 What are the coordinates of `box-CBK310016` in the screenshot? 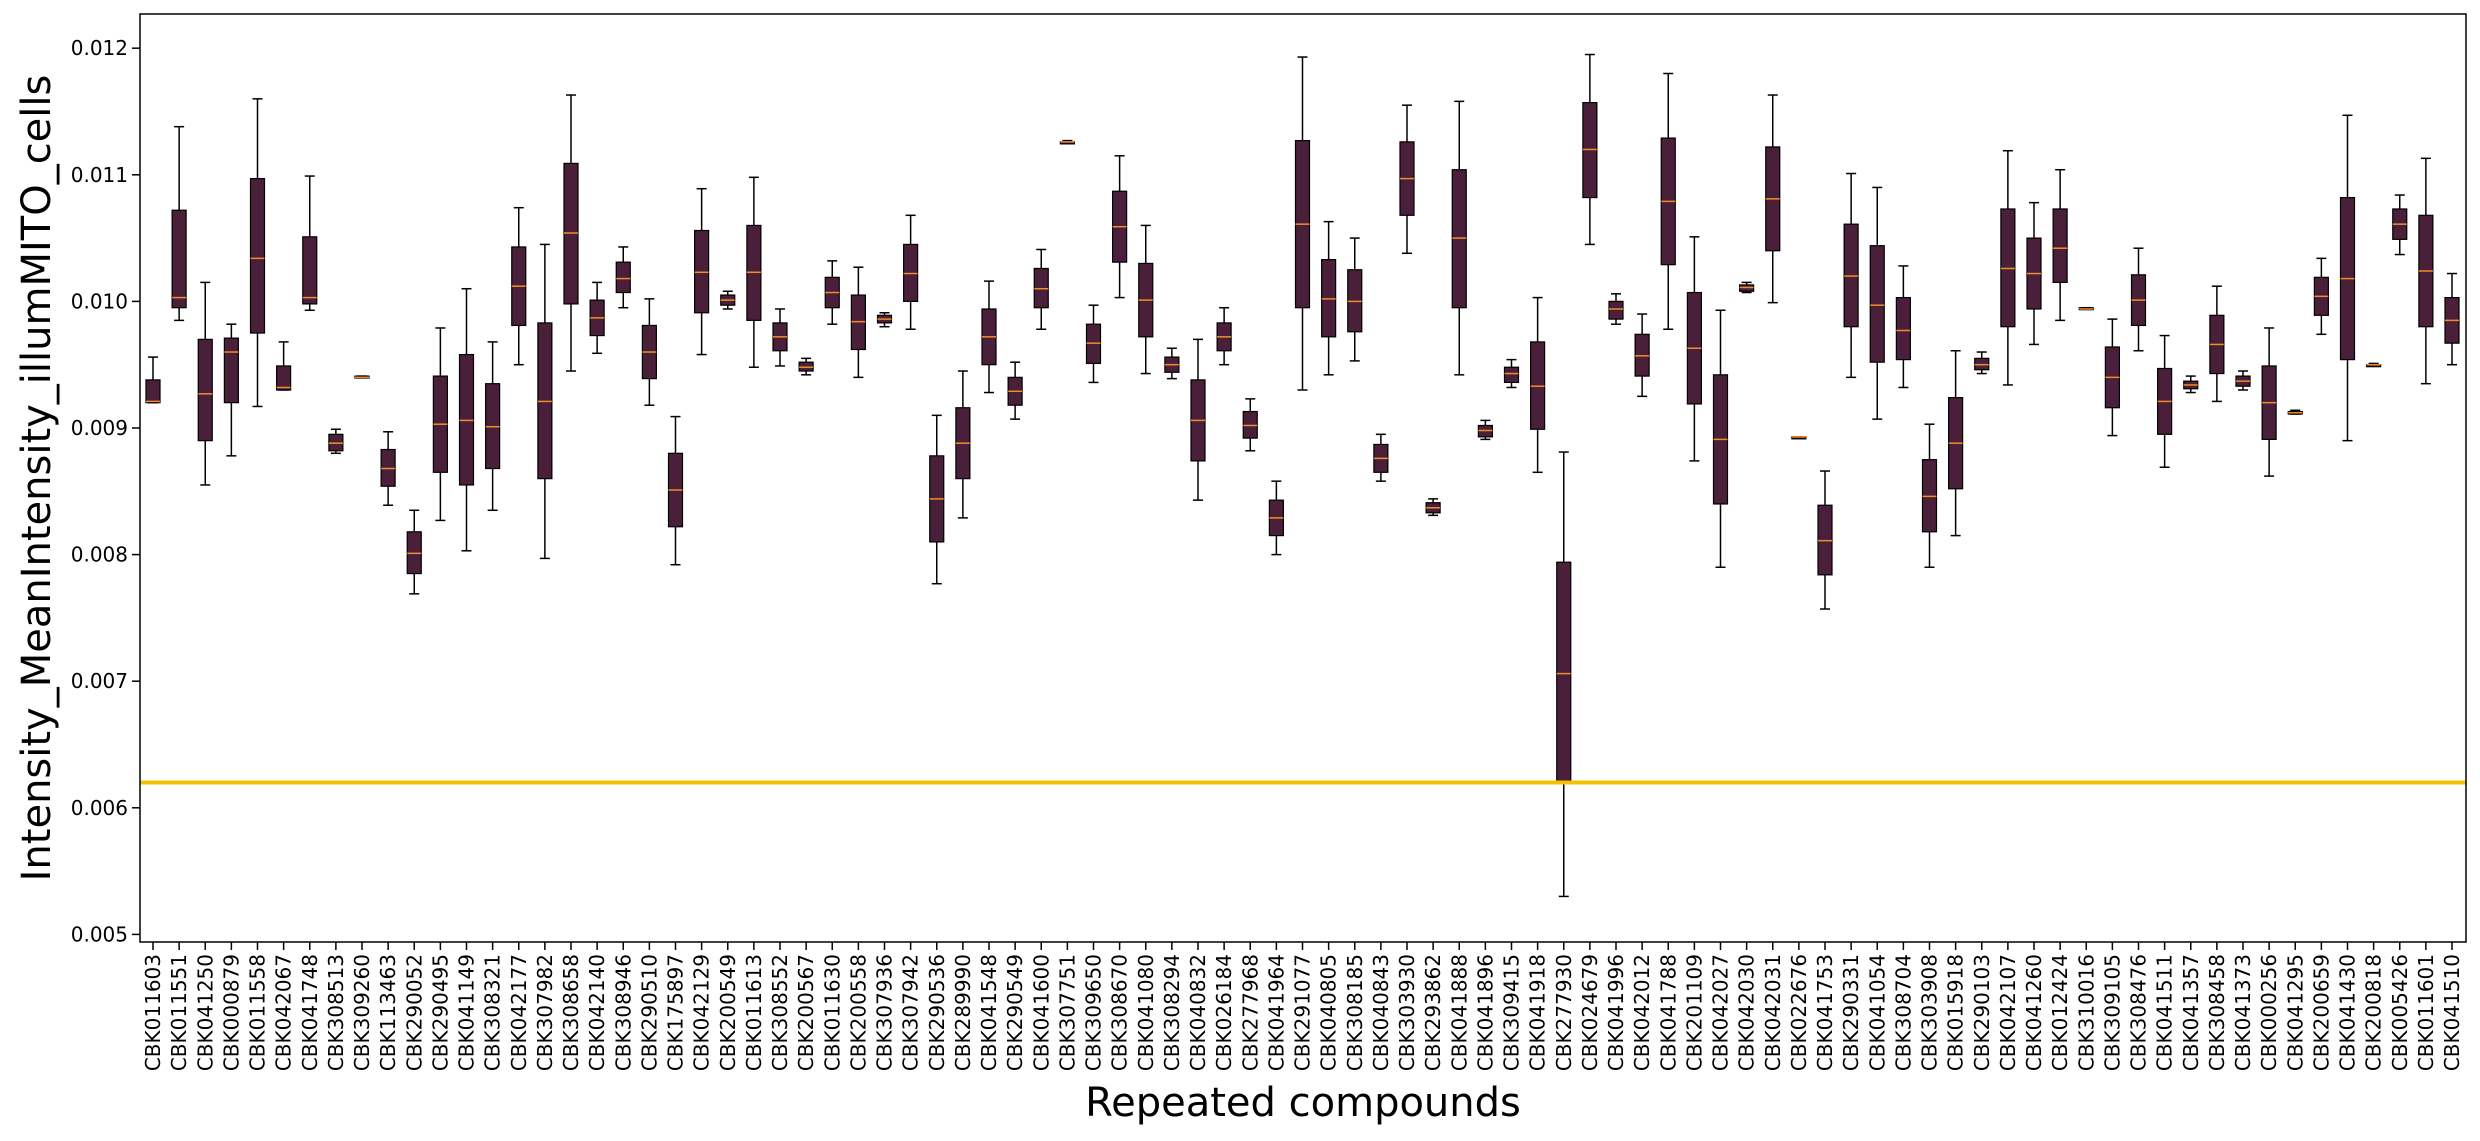 It's located at (2086, 308).